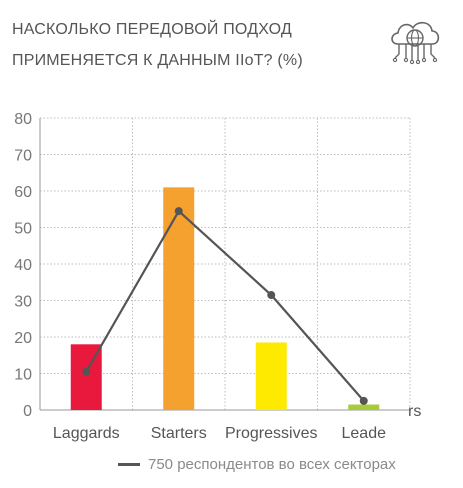 This screenshot has height=488, width=463. Describe the element at coordinates (23, 119) in the screenshot. I see `y-tick-label: 80` at that location.